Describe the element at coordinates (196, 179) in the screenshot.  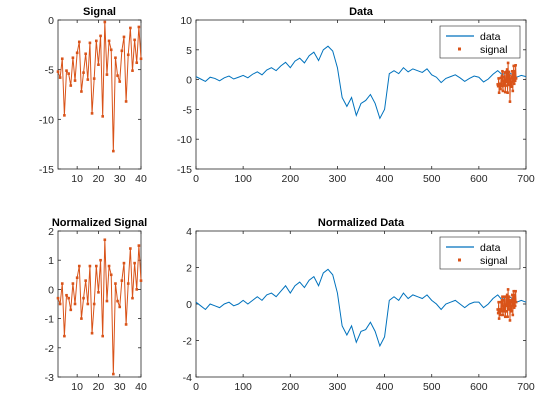
I see `x-tick-label: 0` at that location.